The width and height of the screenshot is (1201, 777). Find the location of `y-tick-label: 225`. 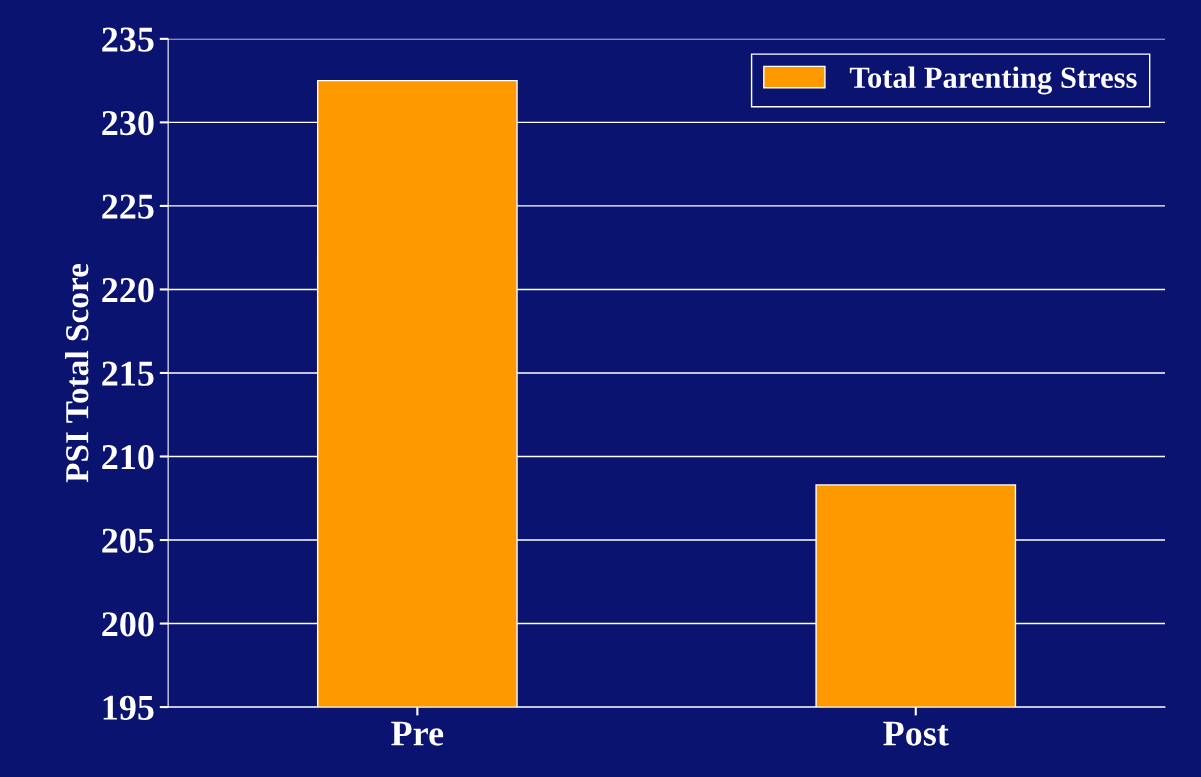

y-tick-label: 225 is located at coordinates (128, 206).